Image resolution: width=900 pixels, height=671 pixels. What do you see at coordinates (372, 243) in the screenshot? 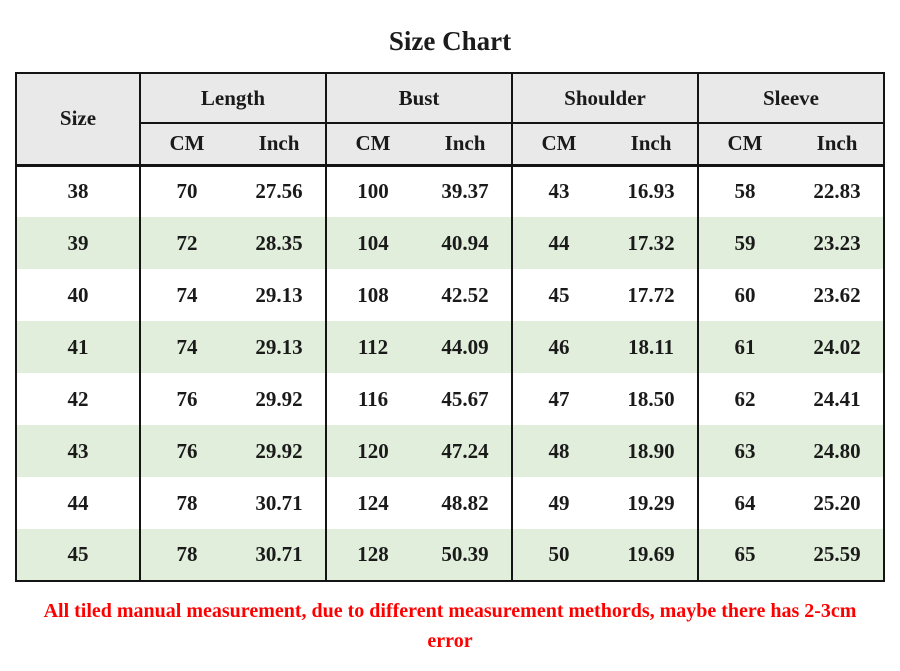
I see `measurement-cell: 104` at bounding box center [372, 243].